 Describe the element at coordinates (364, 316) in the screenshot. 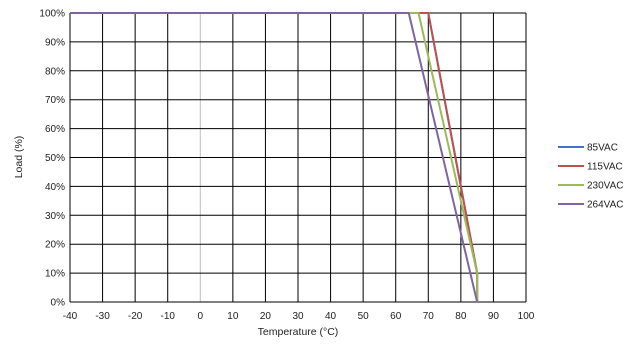

I see `x-tick-label: 50` at that location.